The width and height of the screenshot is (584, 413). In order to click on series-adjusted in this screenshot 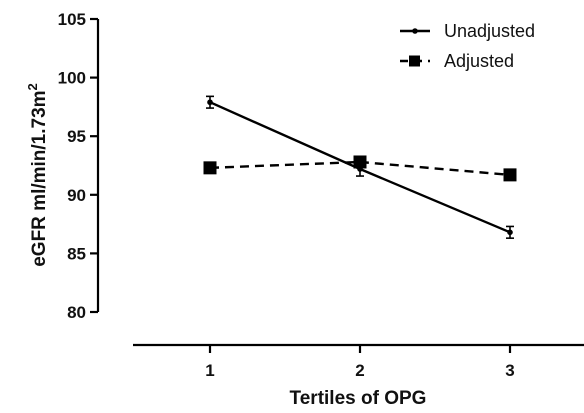, I will do `click(360, 168)`.